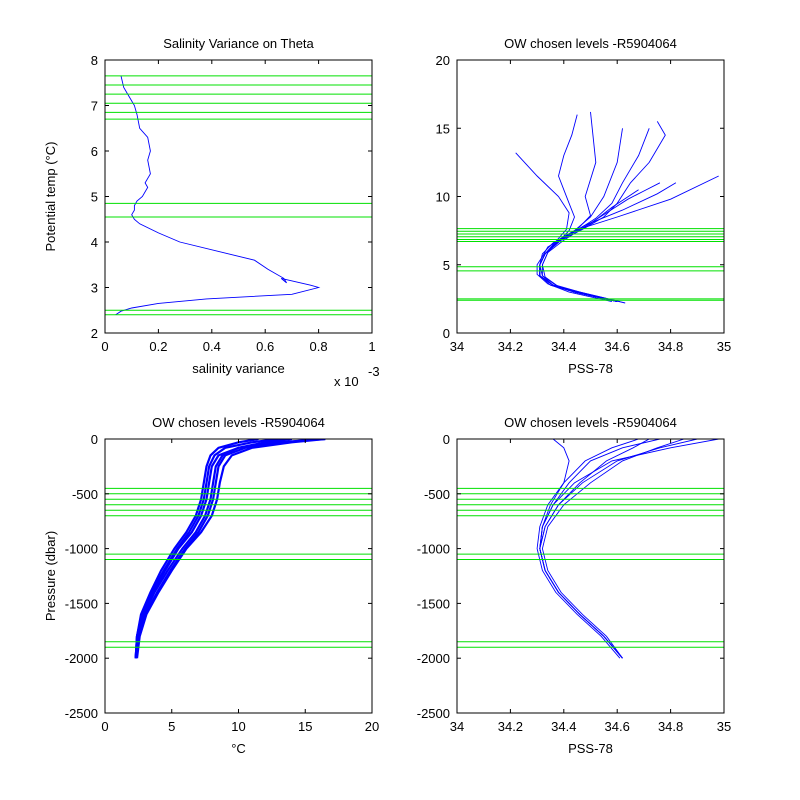  I want to click on x-axis-label: °C, so click(238, 748).